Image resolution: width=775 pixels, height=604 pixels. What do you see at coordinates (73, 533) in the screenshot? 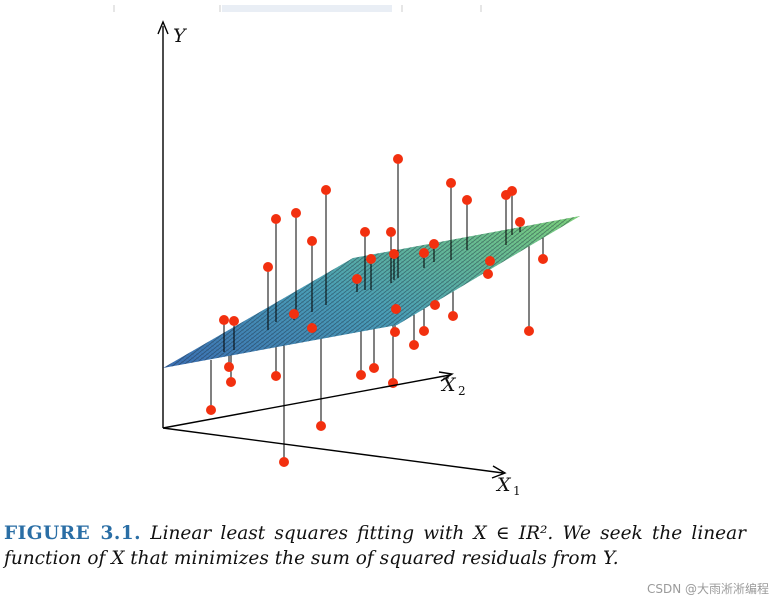
I see `figure-caption-label: FIGURE 3.1.` at bounding box center [73, 533].